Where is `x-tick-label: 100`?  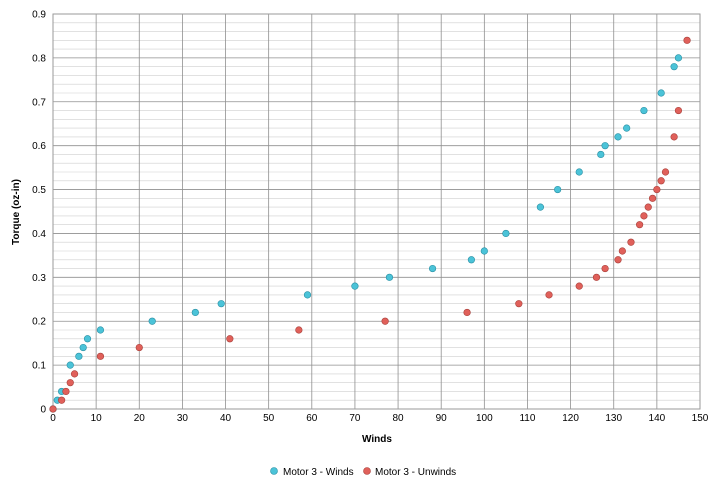 x-tick-label: 100 is located at coordinates (484, 418).